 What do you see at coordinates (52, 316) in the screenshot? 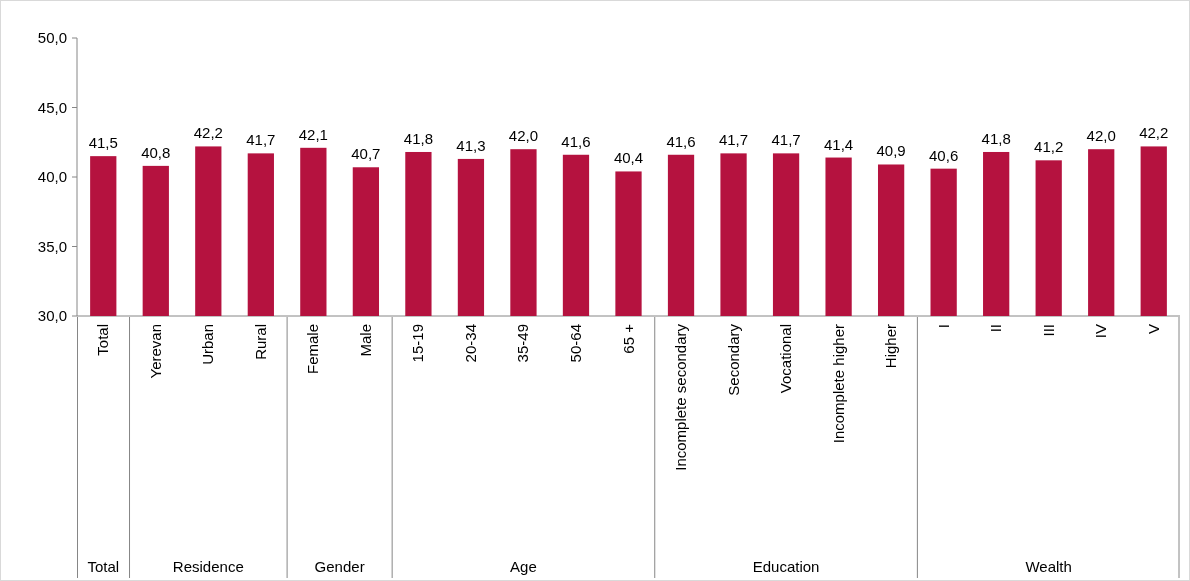
I see `y-tick-label: 30,0` at bounding box center [52, 316].